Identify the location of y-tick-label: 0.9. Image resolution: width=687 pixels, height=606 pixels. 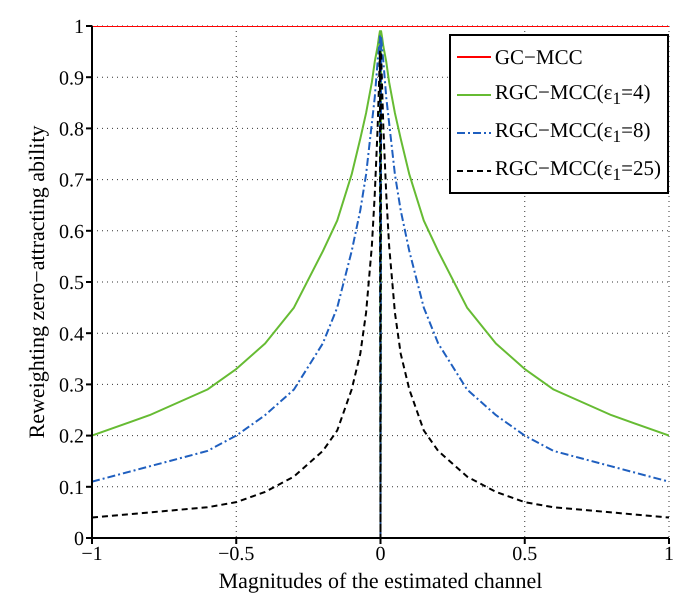
(71, 78).